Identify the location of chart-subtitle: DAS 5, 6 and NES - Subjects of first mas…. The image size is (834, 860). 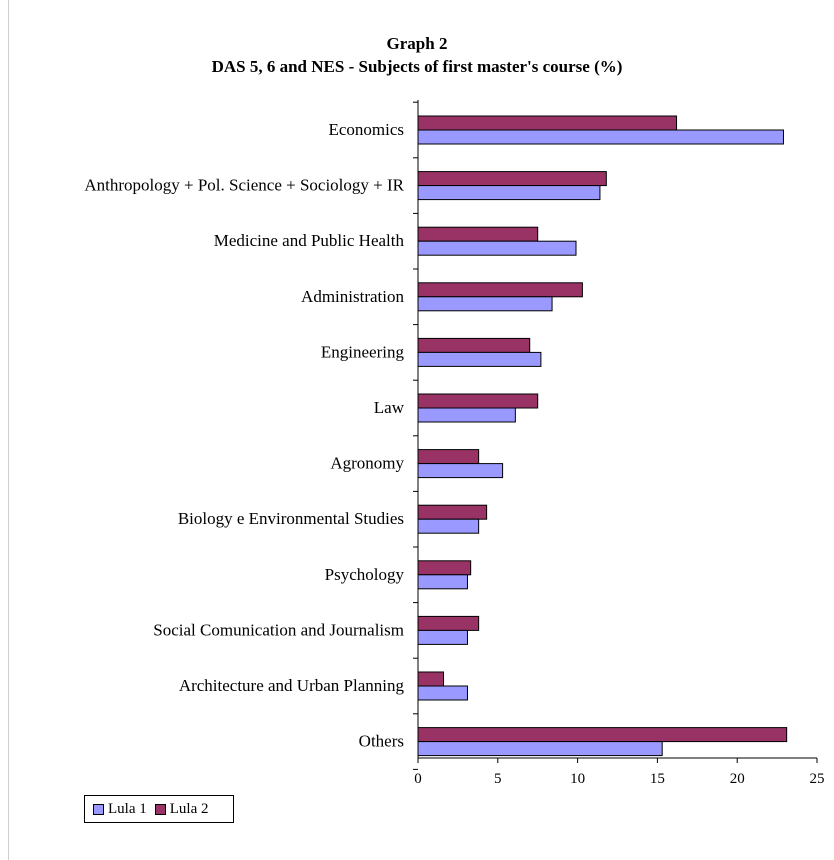
(417, 66).